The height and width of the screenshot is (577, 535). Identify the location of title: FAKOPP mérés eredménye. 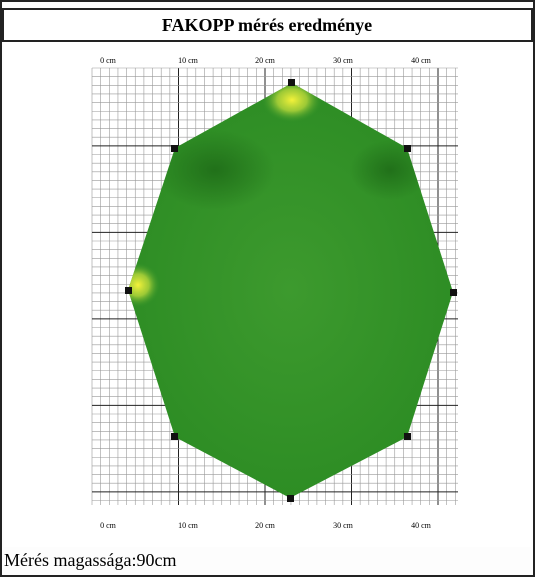
(267, 25).